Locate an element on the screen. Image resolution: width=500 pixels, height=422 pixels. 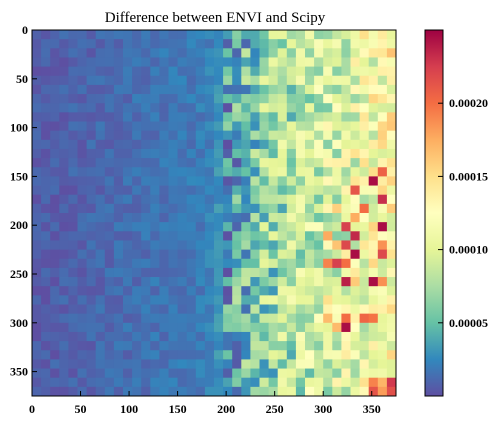
colorbar-tick-label: 0.00020 is located at coordinates (468, 103).